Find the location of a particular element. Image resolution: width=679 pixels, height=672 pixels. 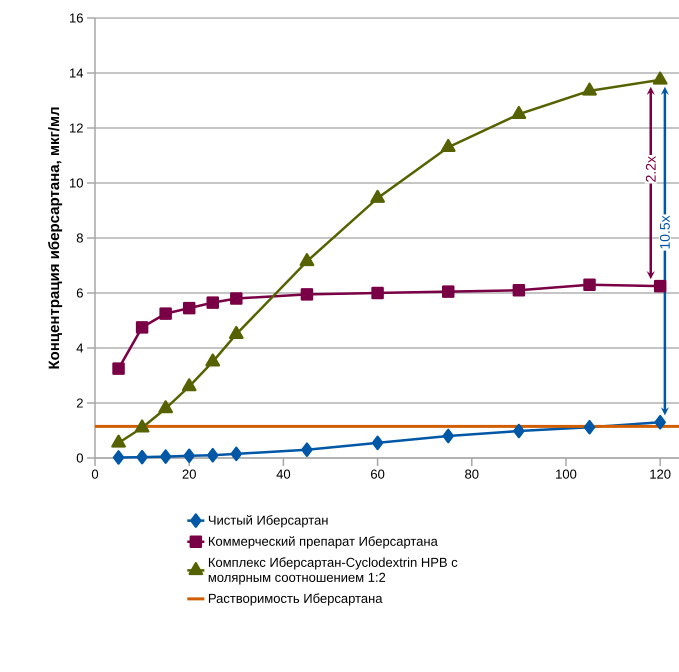

y-tick-label: 8 is located at coordinates (79, 238).